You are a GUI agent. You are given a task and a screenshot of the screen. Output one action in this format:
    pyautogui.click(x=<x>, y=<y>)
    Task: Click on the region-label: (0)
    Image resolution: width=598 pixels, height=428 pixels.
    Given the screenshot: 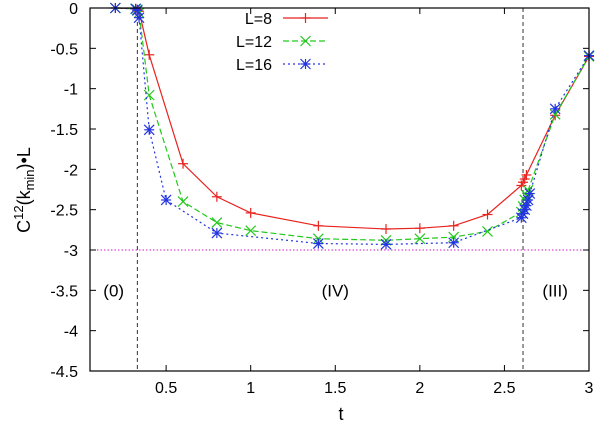 What is the action you would take?
    pyautogui.click(x=113, y=290)
    